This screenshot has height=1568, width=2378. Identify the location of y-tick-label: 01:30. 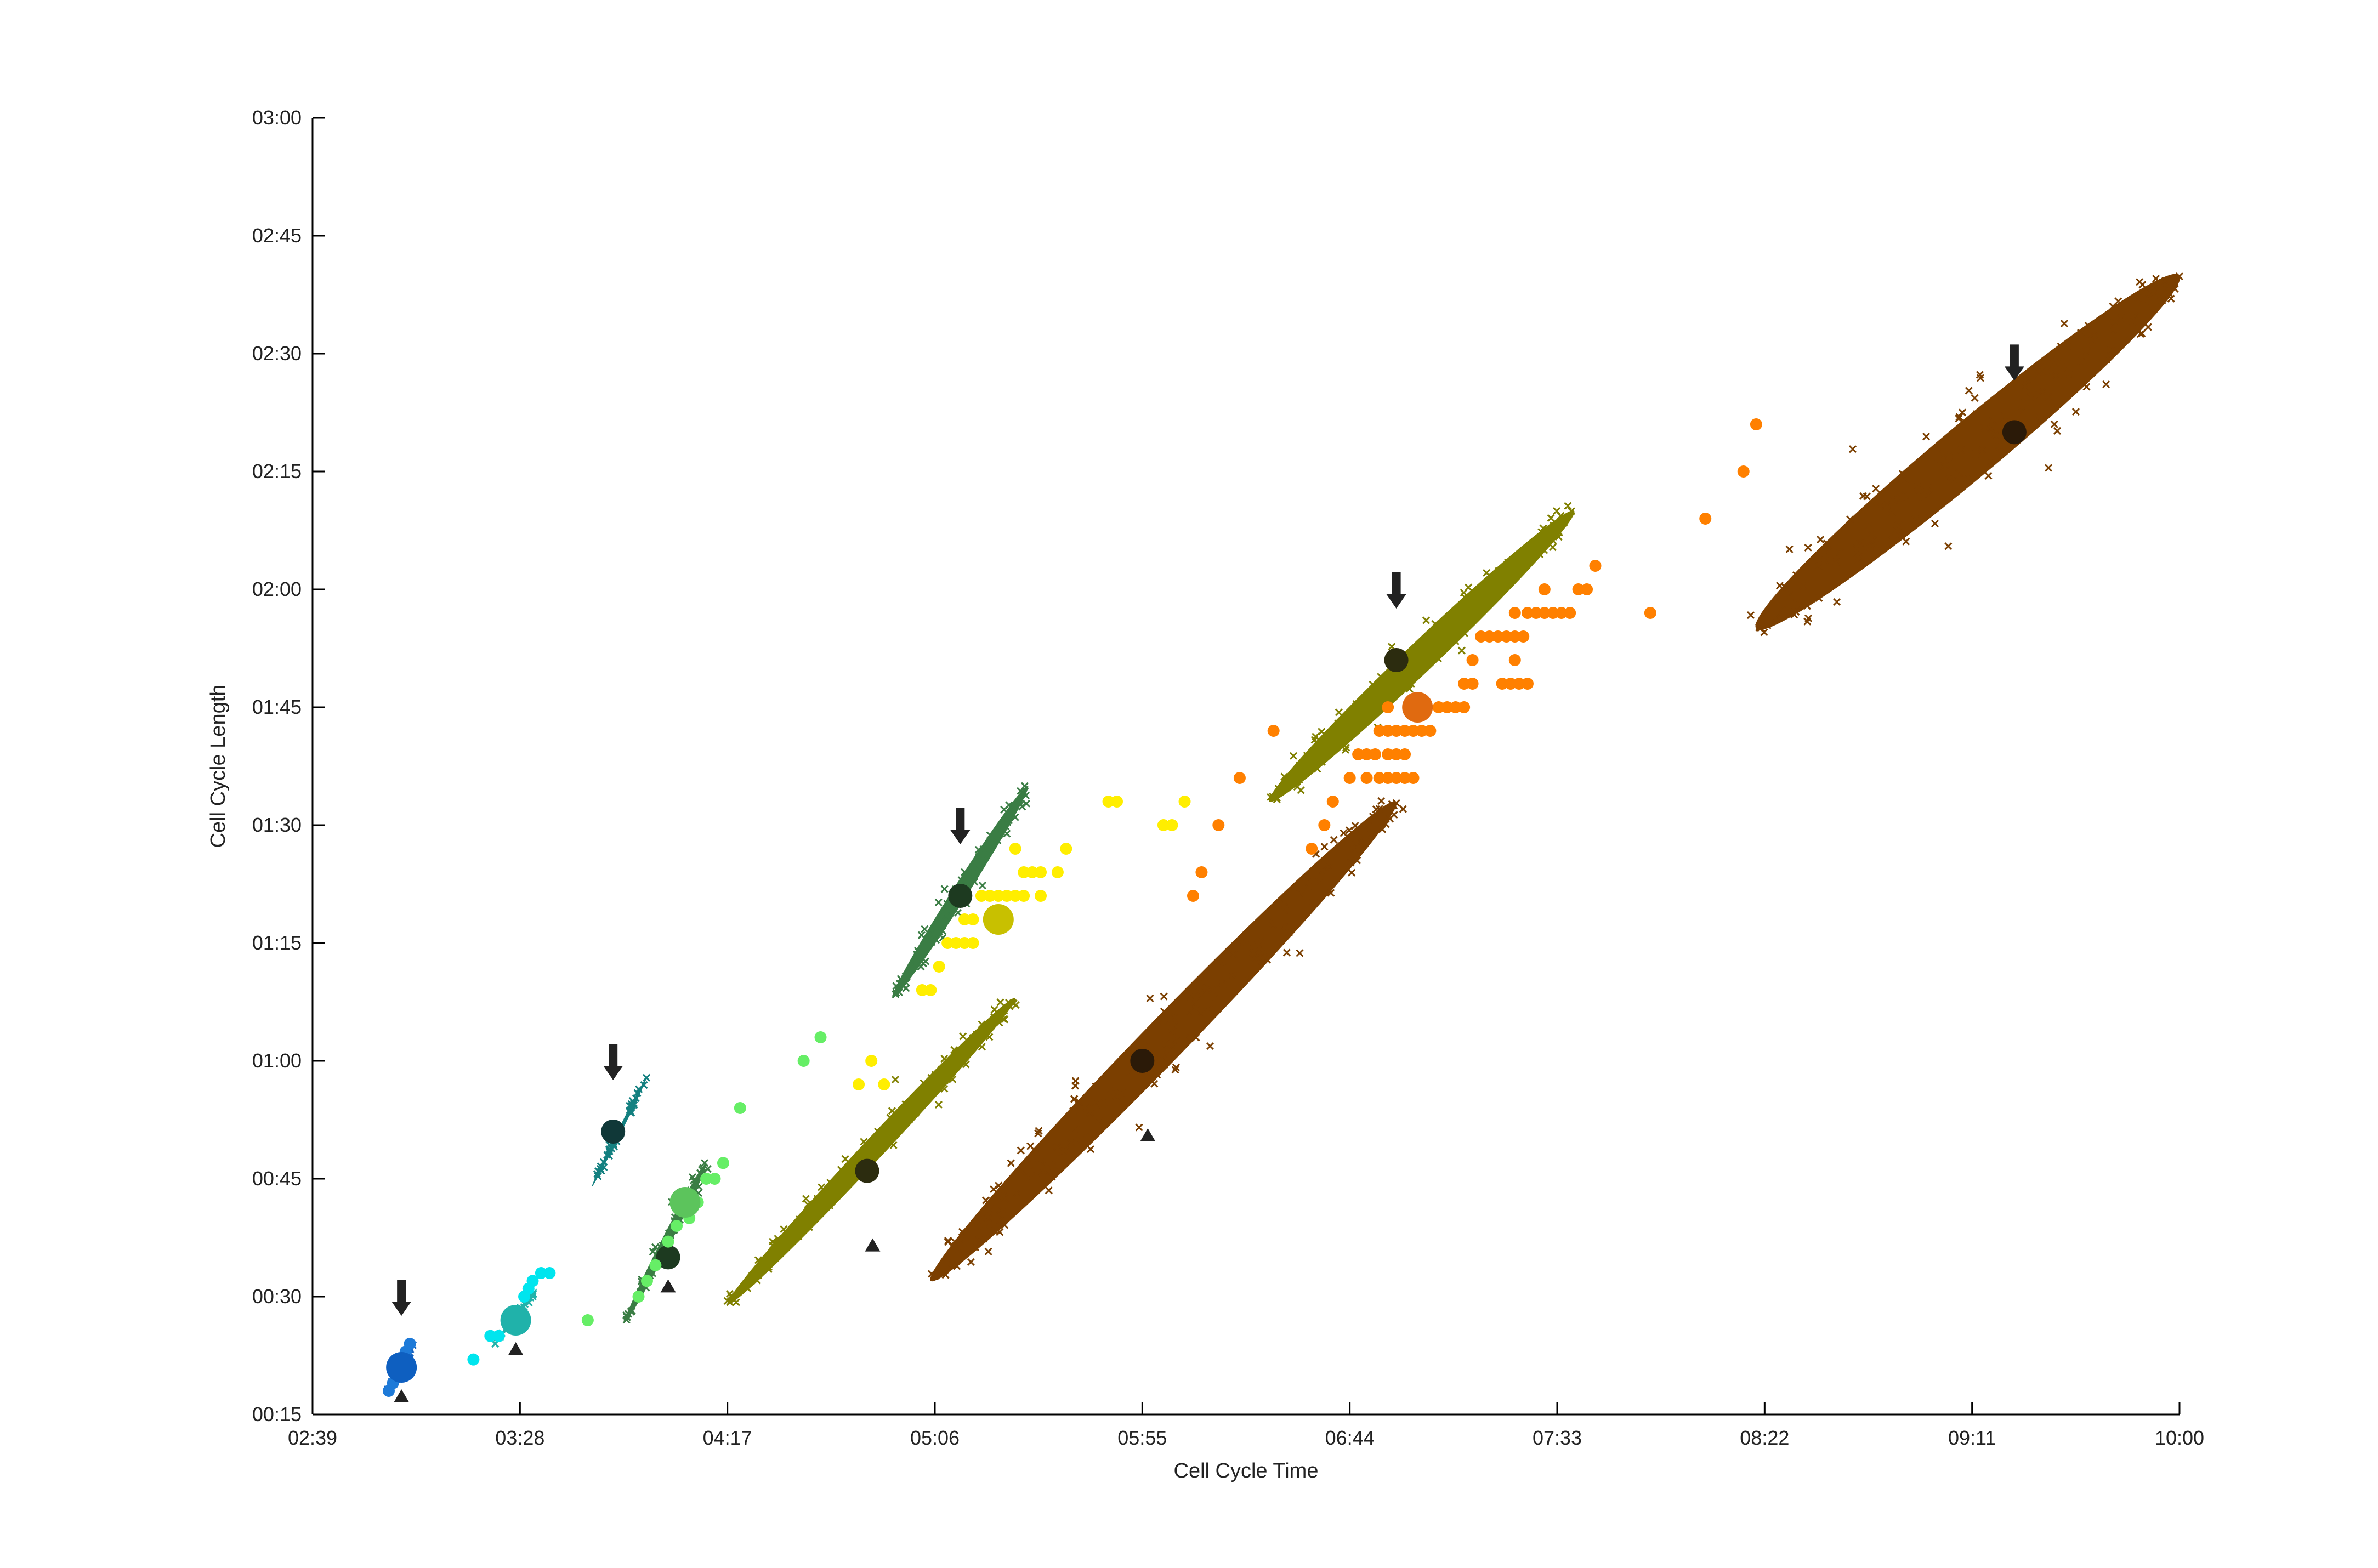
(277, 825).